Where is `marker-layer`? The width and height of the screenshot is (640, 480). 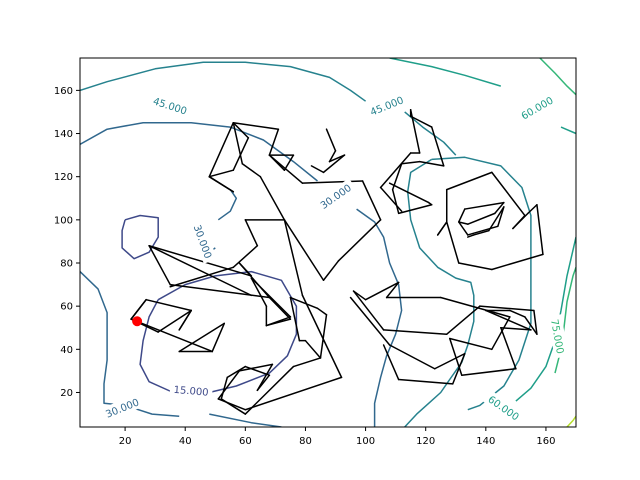
marker-layer is located at coordinates (137, 321).